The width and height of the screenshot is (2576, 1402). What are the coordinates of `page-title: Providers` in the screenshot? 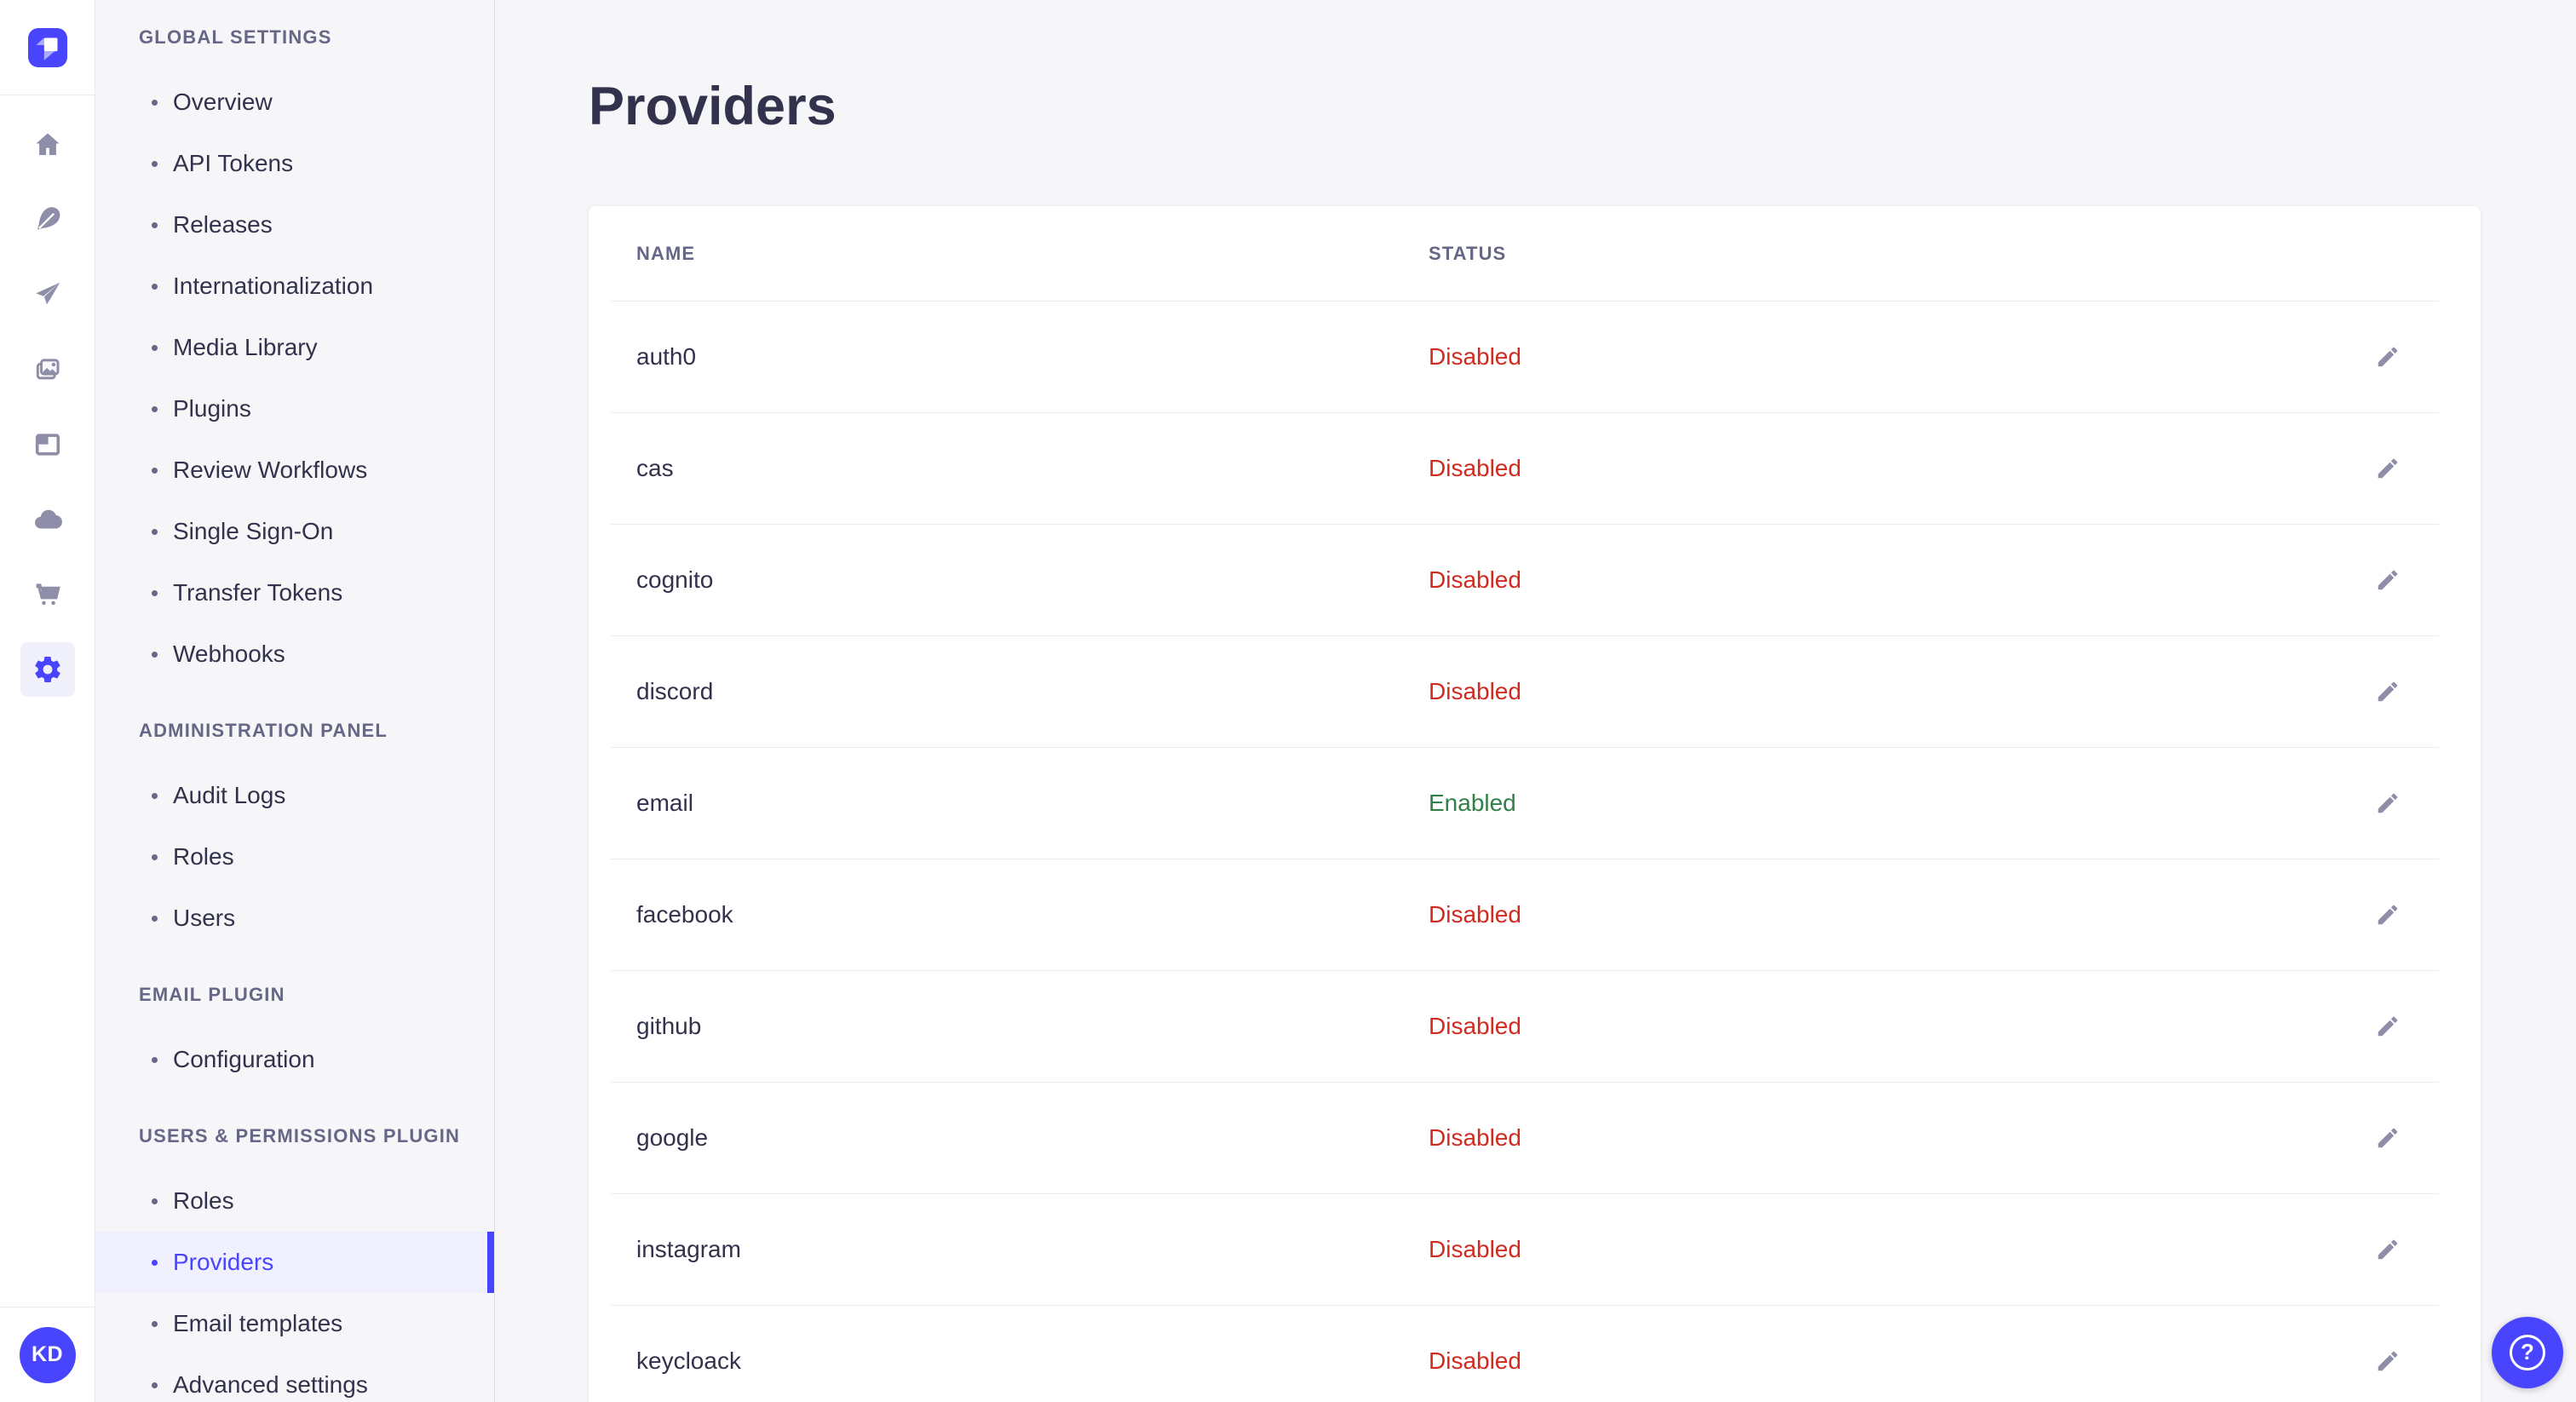 It's located at (713, 106).